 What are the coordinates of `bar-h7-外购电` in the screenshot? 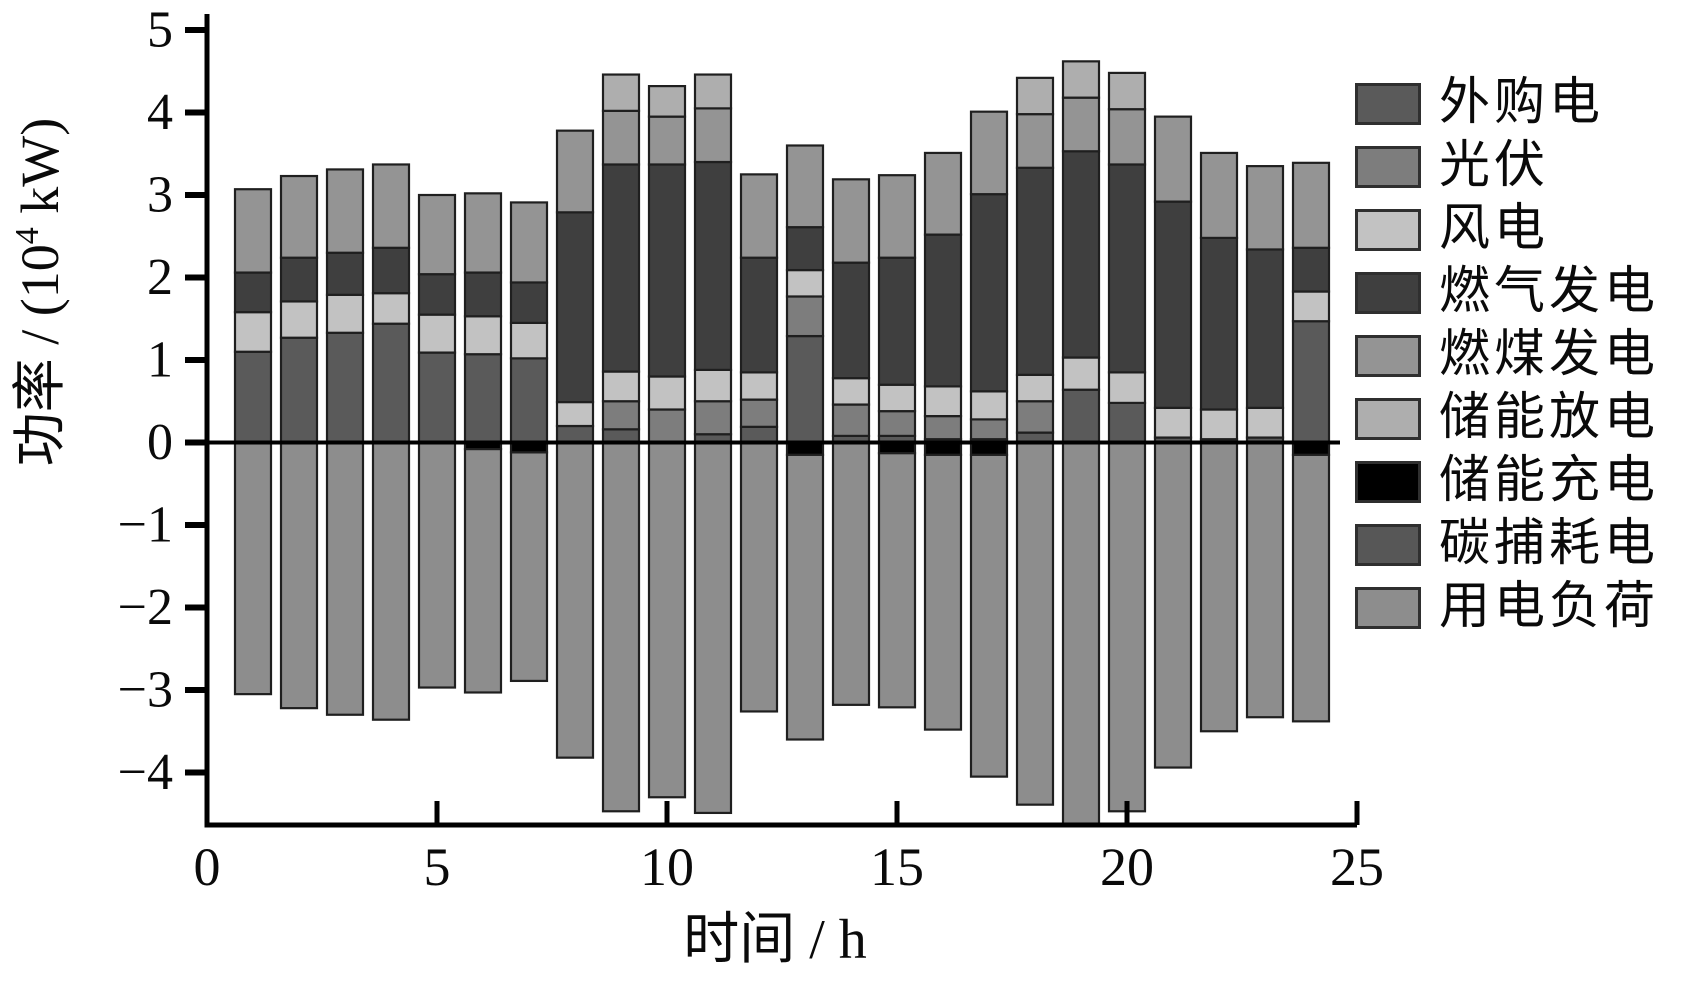 It's located at (529, 400).